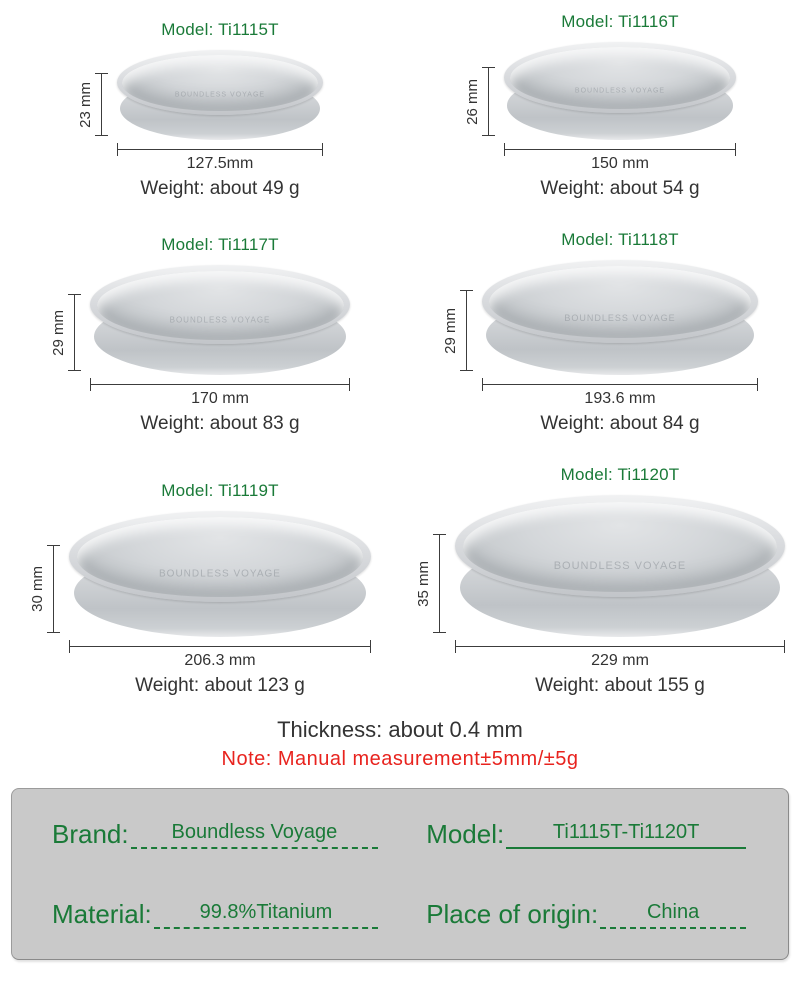  I want to click on plate-model-label: Model: Ti1116T, so click(620, 21).